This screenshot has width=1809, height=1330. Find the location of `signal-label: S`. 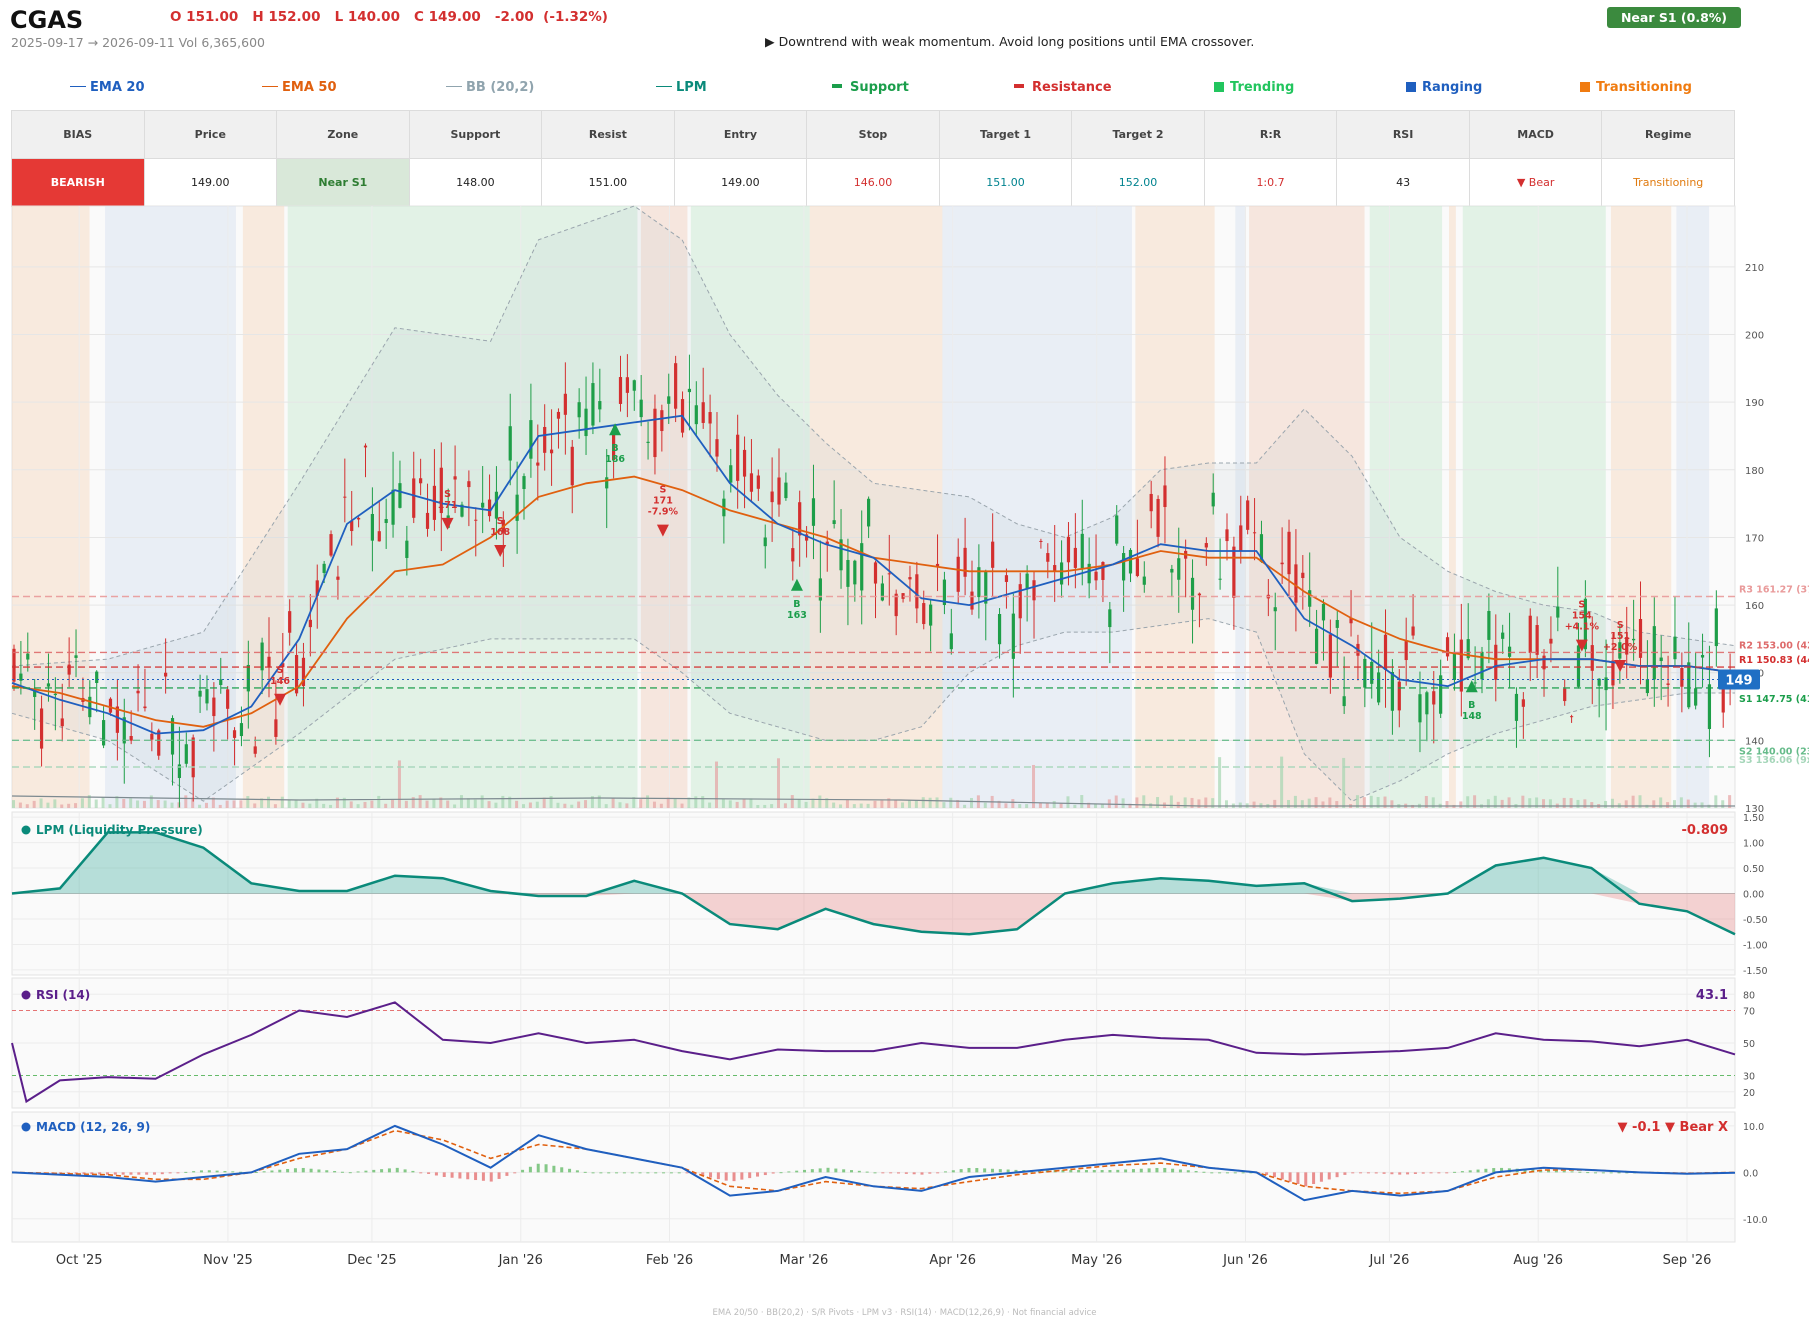

signal-label: S is located at coordinates (500, 521).